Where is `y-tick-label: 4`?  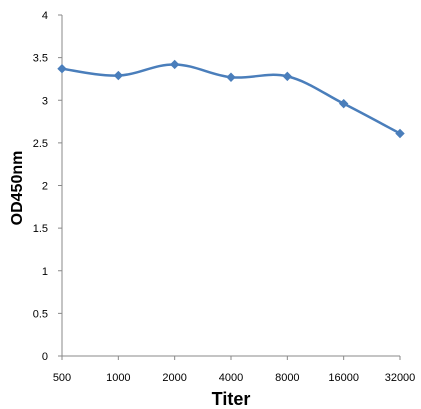
y-tick-label: 4 is located at coordinates (45, 16).